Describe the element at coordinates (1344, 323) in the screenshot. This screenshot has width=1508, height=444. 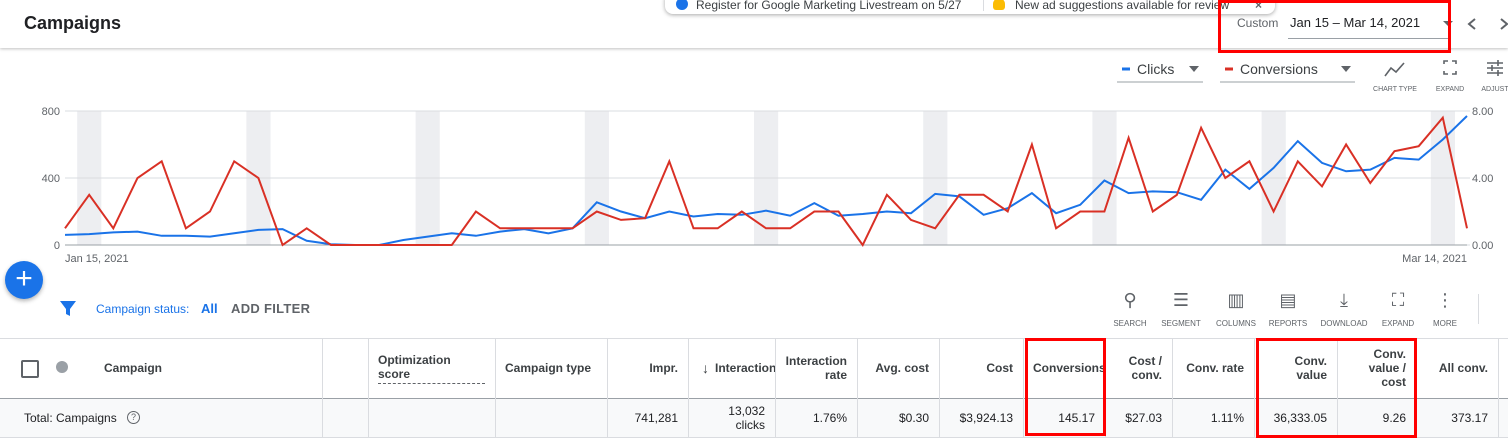
I see `toolbar-label: DOWNLOAD` at that location.